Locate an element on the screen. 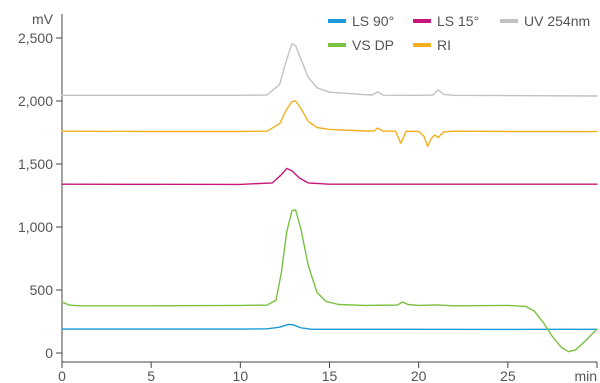 The width and height of the screenshot is (600, 383). legend-label-uv-254nm: UV 254nm is located at coordinates (557, 21).